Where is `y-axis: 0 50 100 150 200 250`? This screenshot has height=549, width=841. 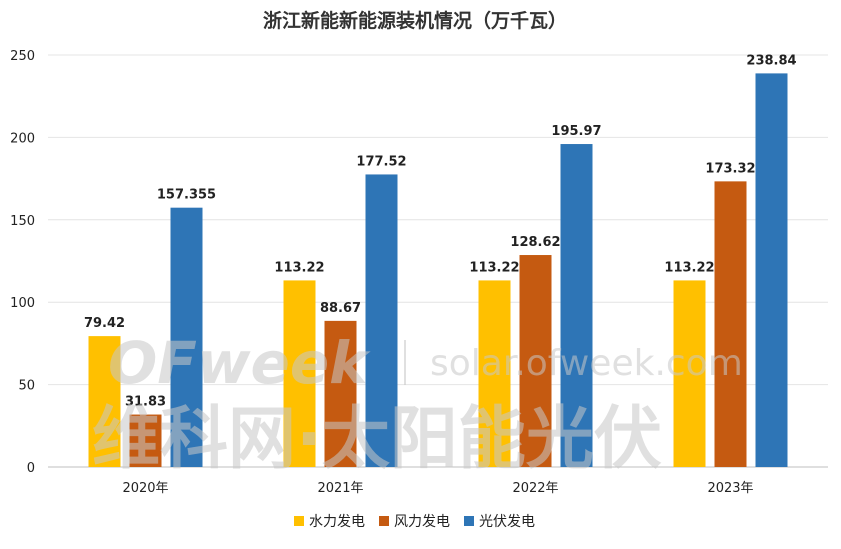
y-axis: 0 50 100 150 200 250 is located at coordinates (22, 262).